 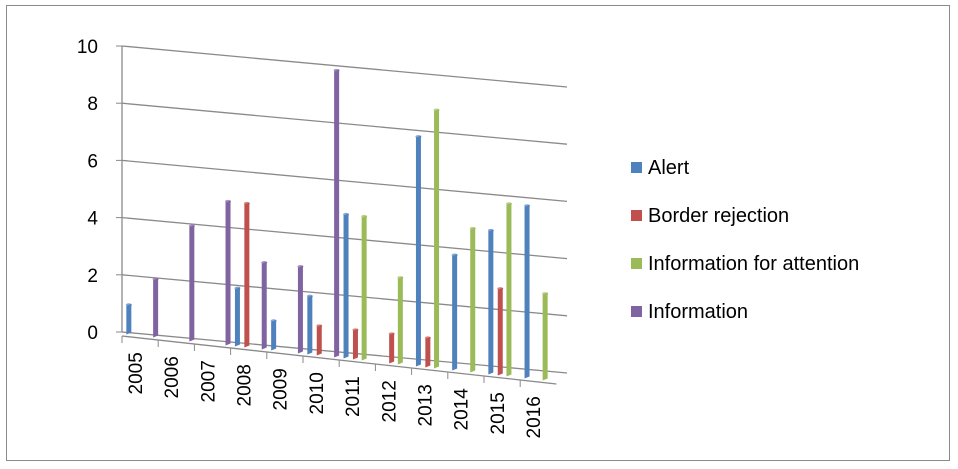 What do you see at coordinates (300, 309) in the screenshot?
I see `bar-information-2009` at bounding box center [300, 309].